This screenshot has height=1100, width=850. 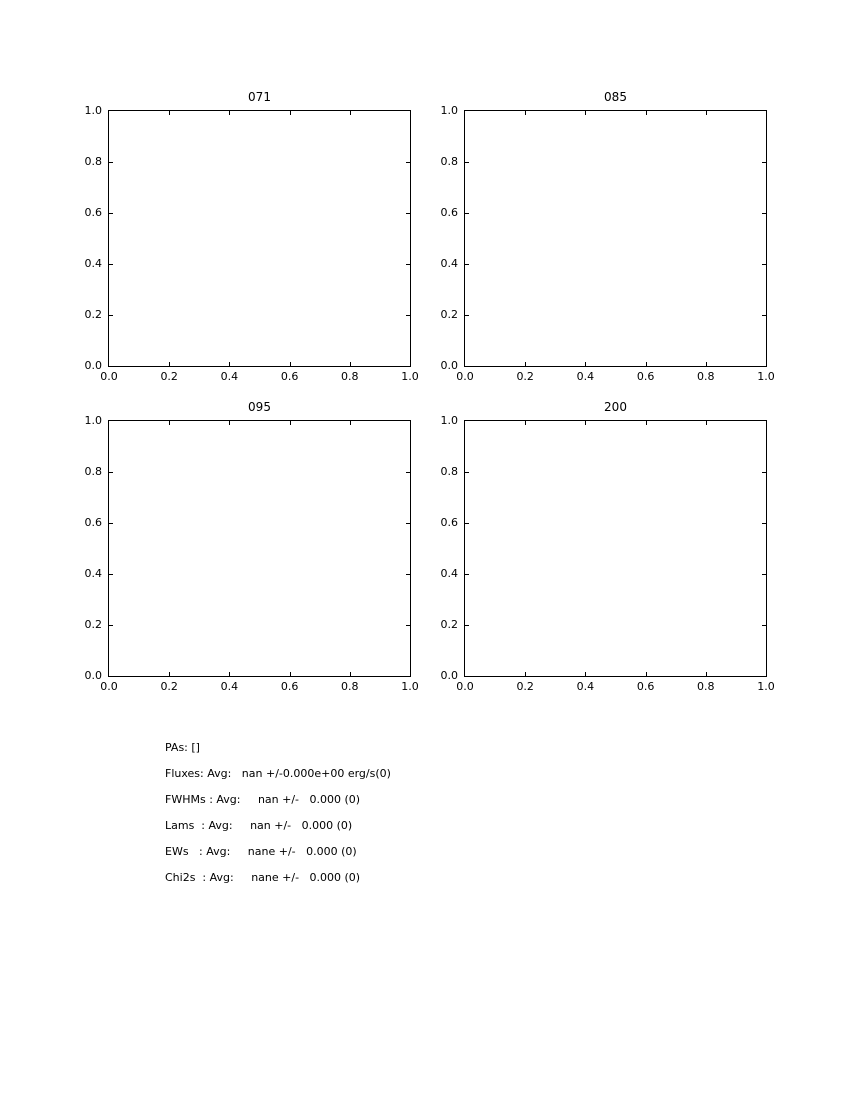 What do you see at coordinates (465, 686) in the screenshot?
I see `subplot-200-xtick-0: 0.0` at bounding box center [465, 686].